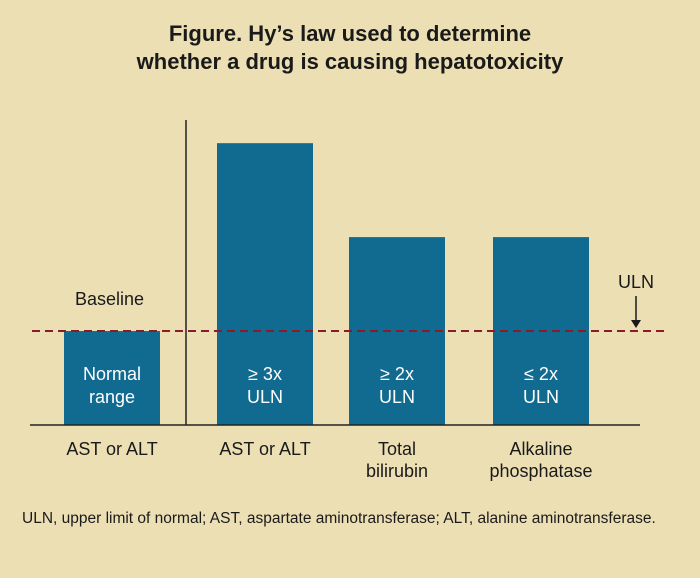 This screenshot has width=700, height=578. What do you see at coordinates (540, 471) in the screenshot?
I see `category-4-label-line-2: phosphatase` at bounding box center [540, 471].